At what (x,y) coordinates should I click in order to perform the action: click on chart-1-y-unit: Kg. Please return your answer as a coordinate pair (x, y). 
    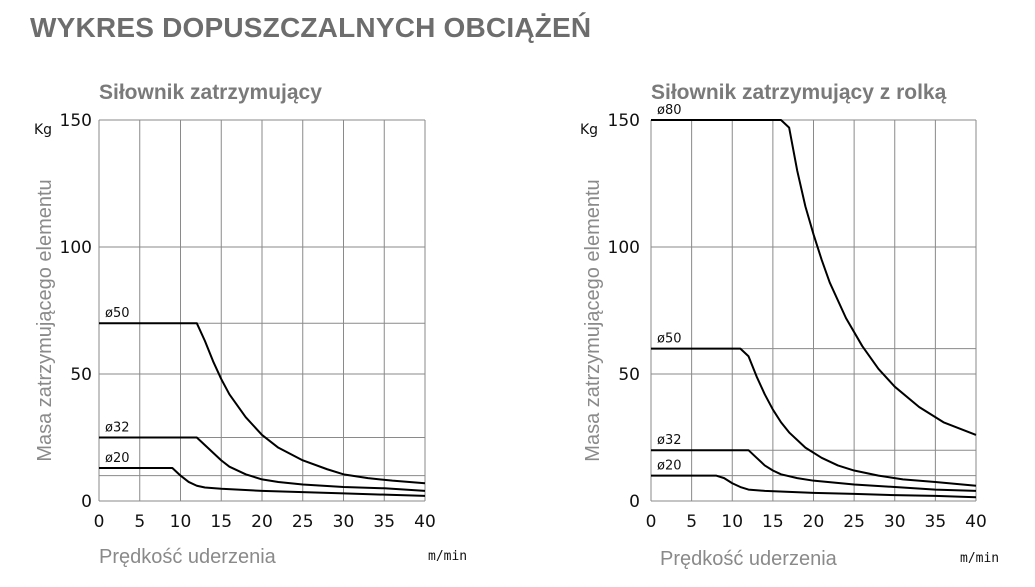
    Looking at the image, I should click on (43, 130).